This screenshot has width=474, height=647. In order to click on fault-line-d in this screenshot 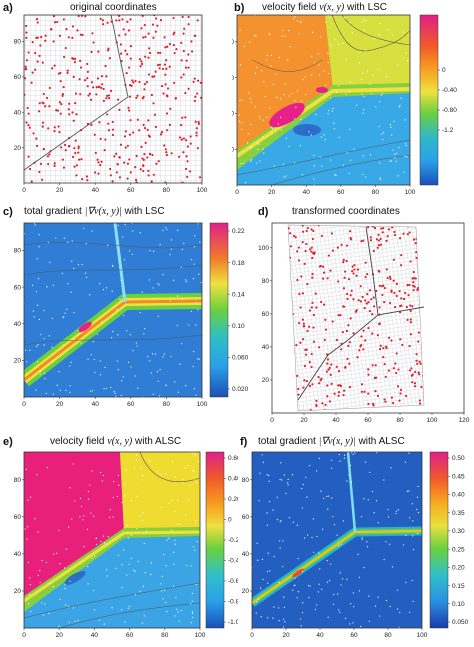, I will do `click(361, 313)`.